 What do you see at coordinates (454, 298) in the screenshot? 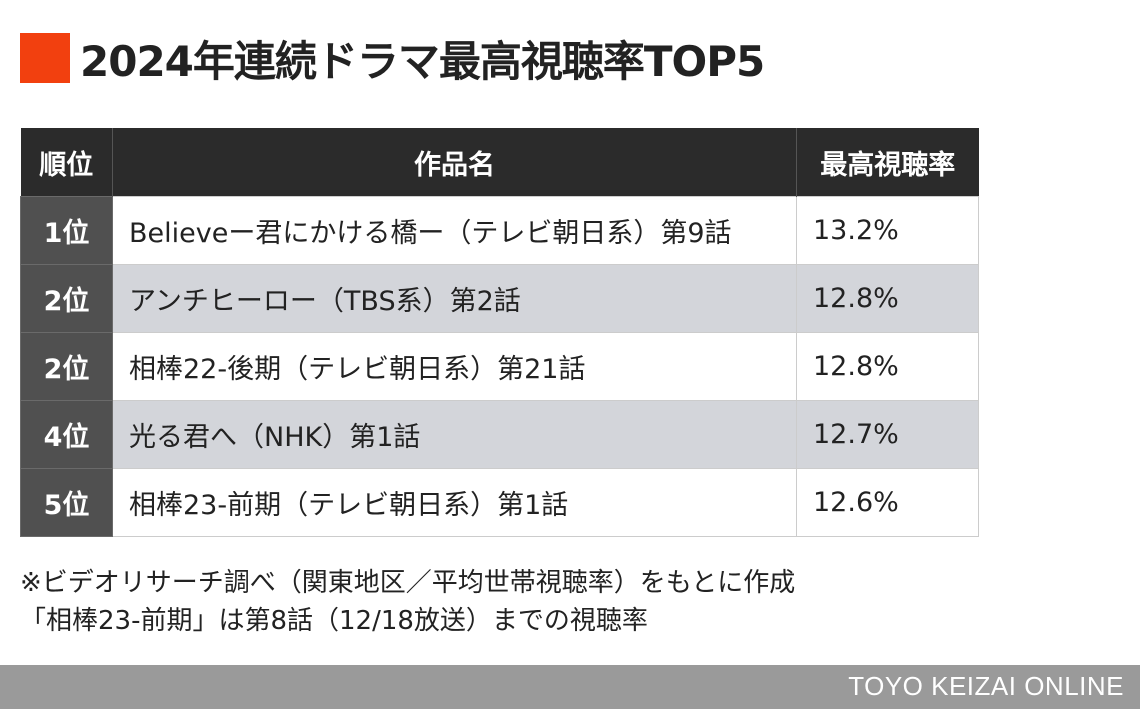
I see `title-cell: アンチヒーロー（TBS系）第2話` at bounding box center [454, 298].